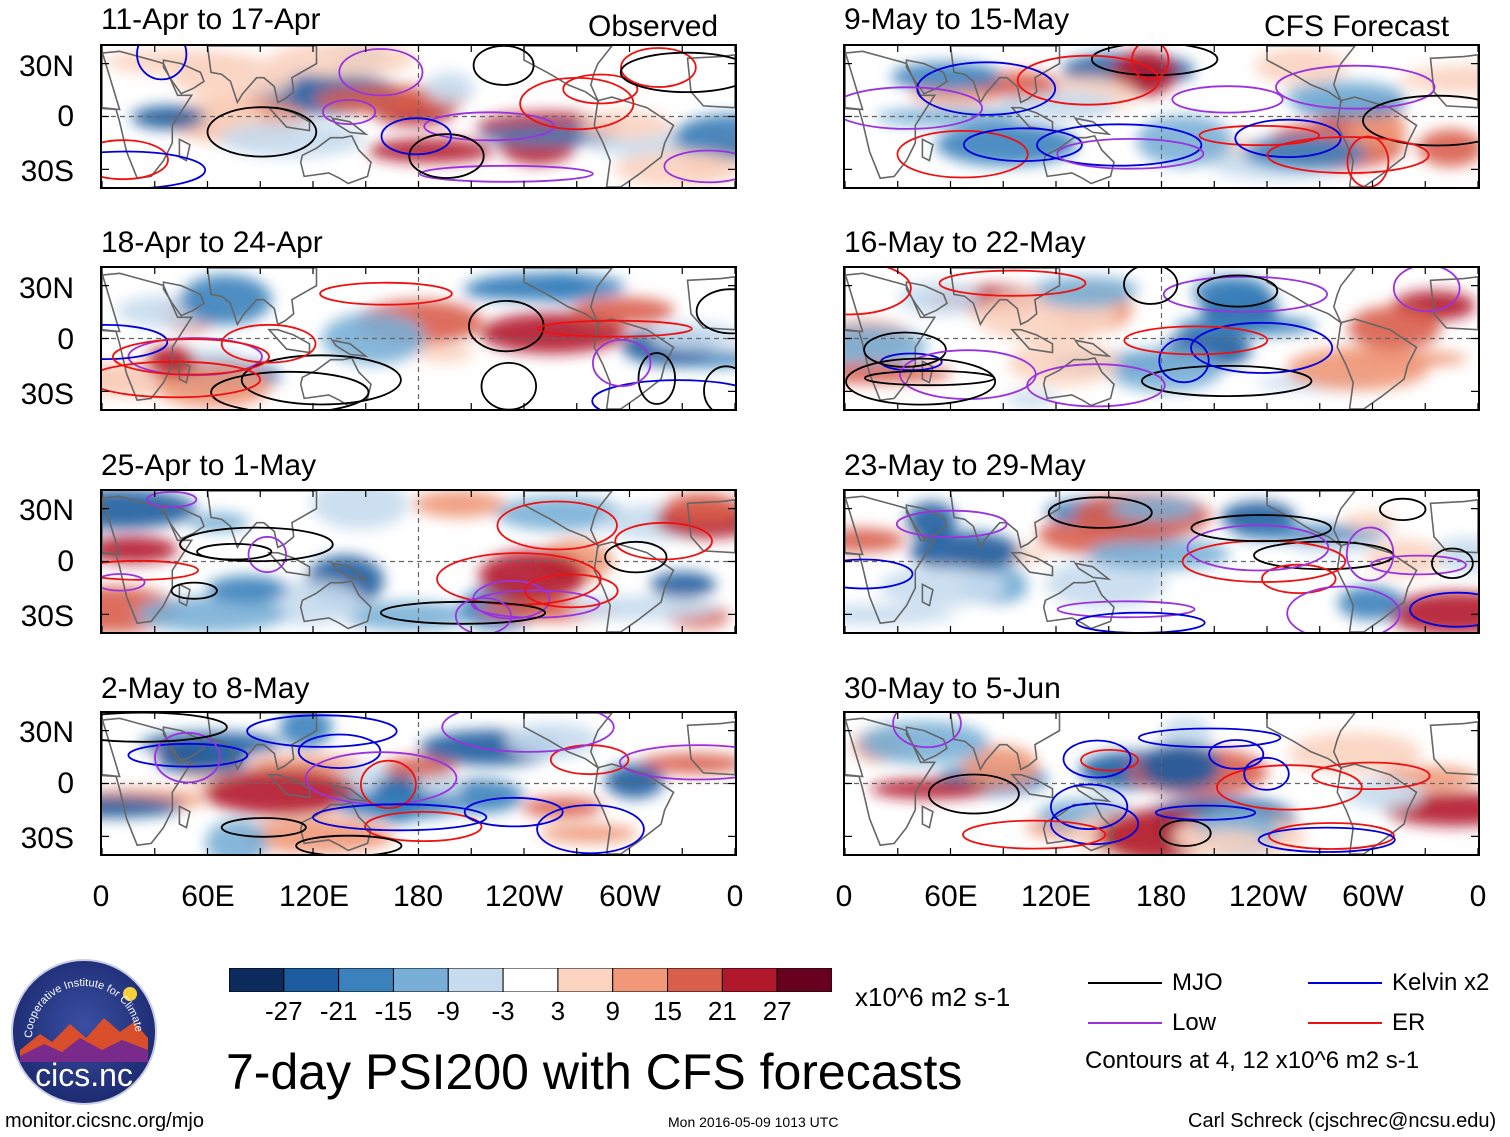  What do you see at coordinates (65, 561) in the screenshot?
I see `lat-label-eq-row3: 0` at bounding box center [65, 561].